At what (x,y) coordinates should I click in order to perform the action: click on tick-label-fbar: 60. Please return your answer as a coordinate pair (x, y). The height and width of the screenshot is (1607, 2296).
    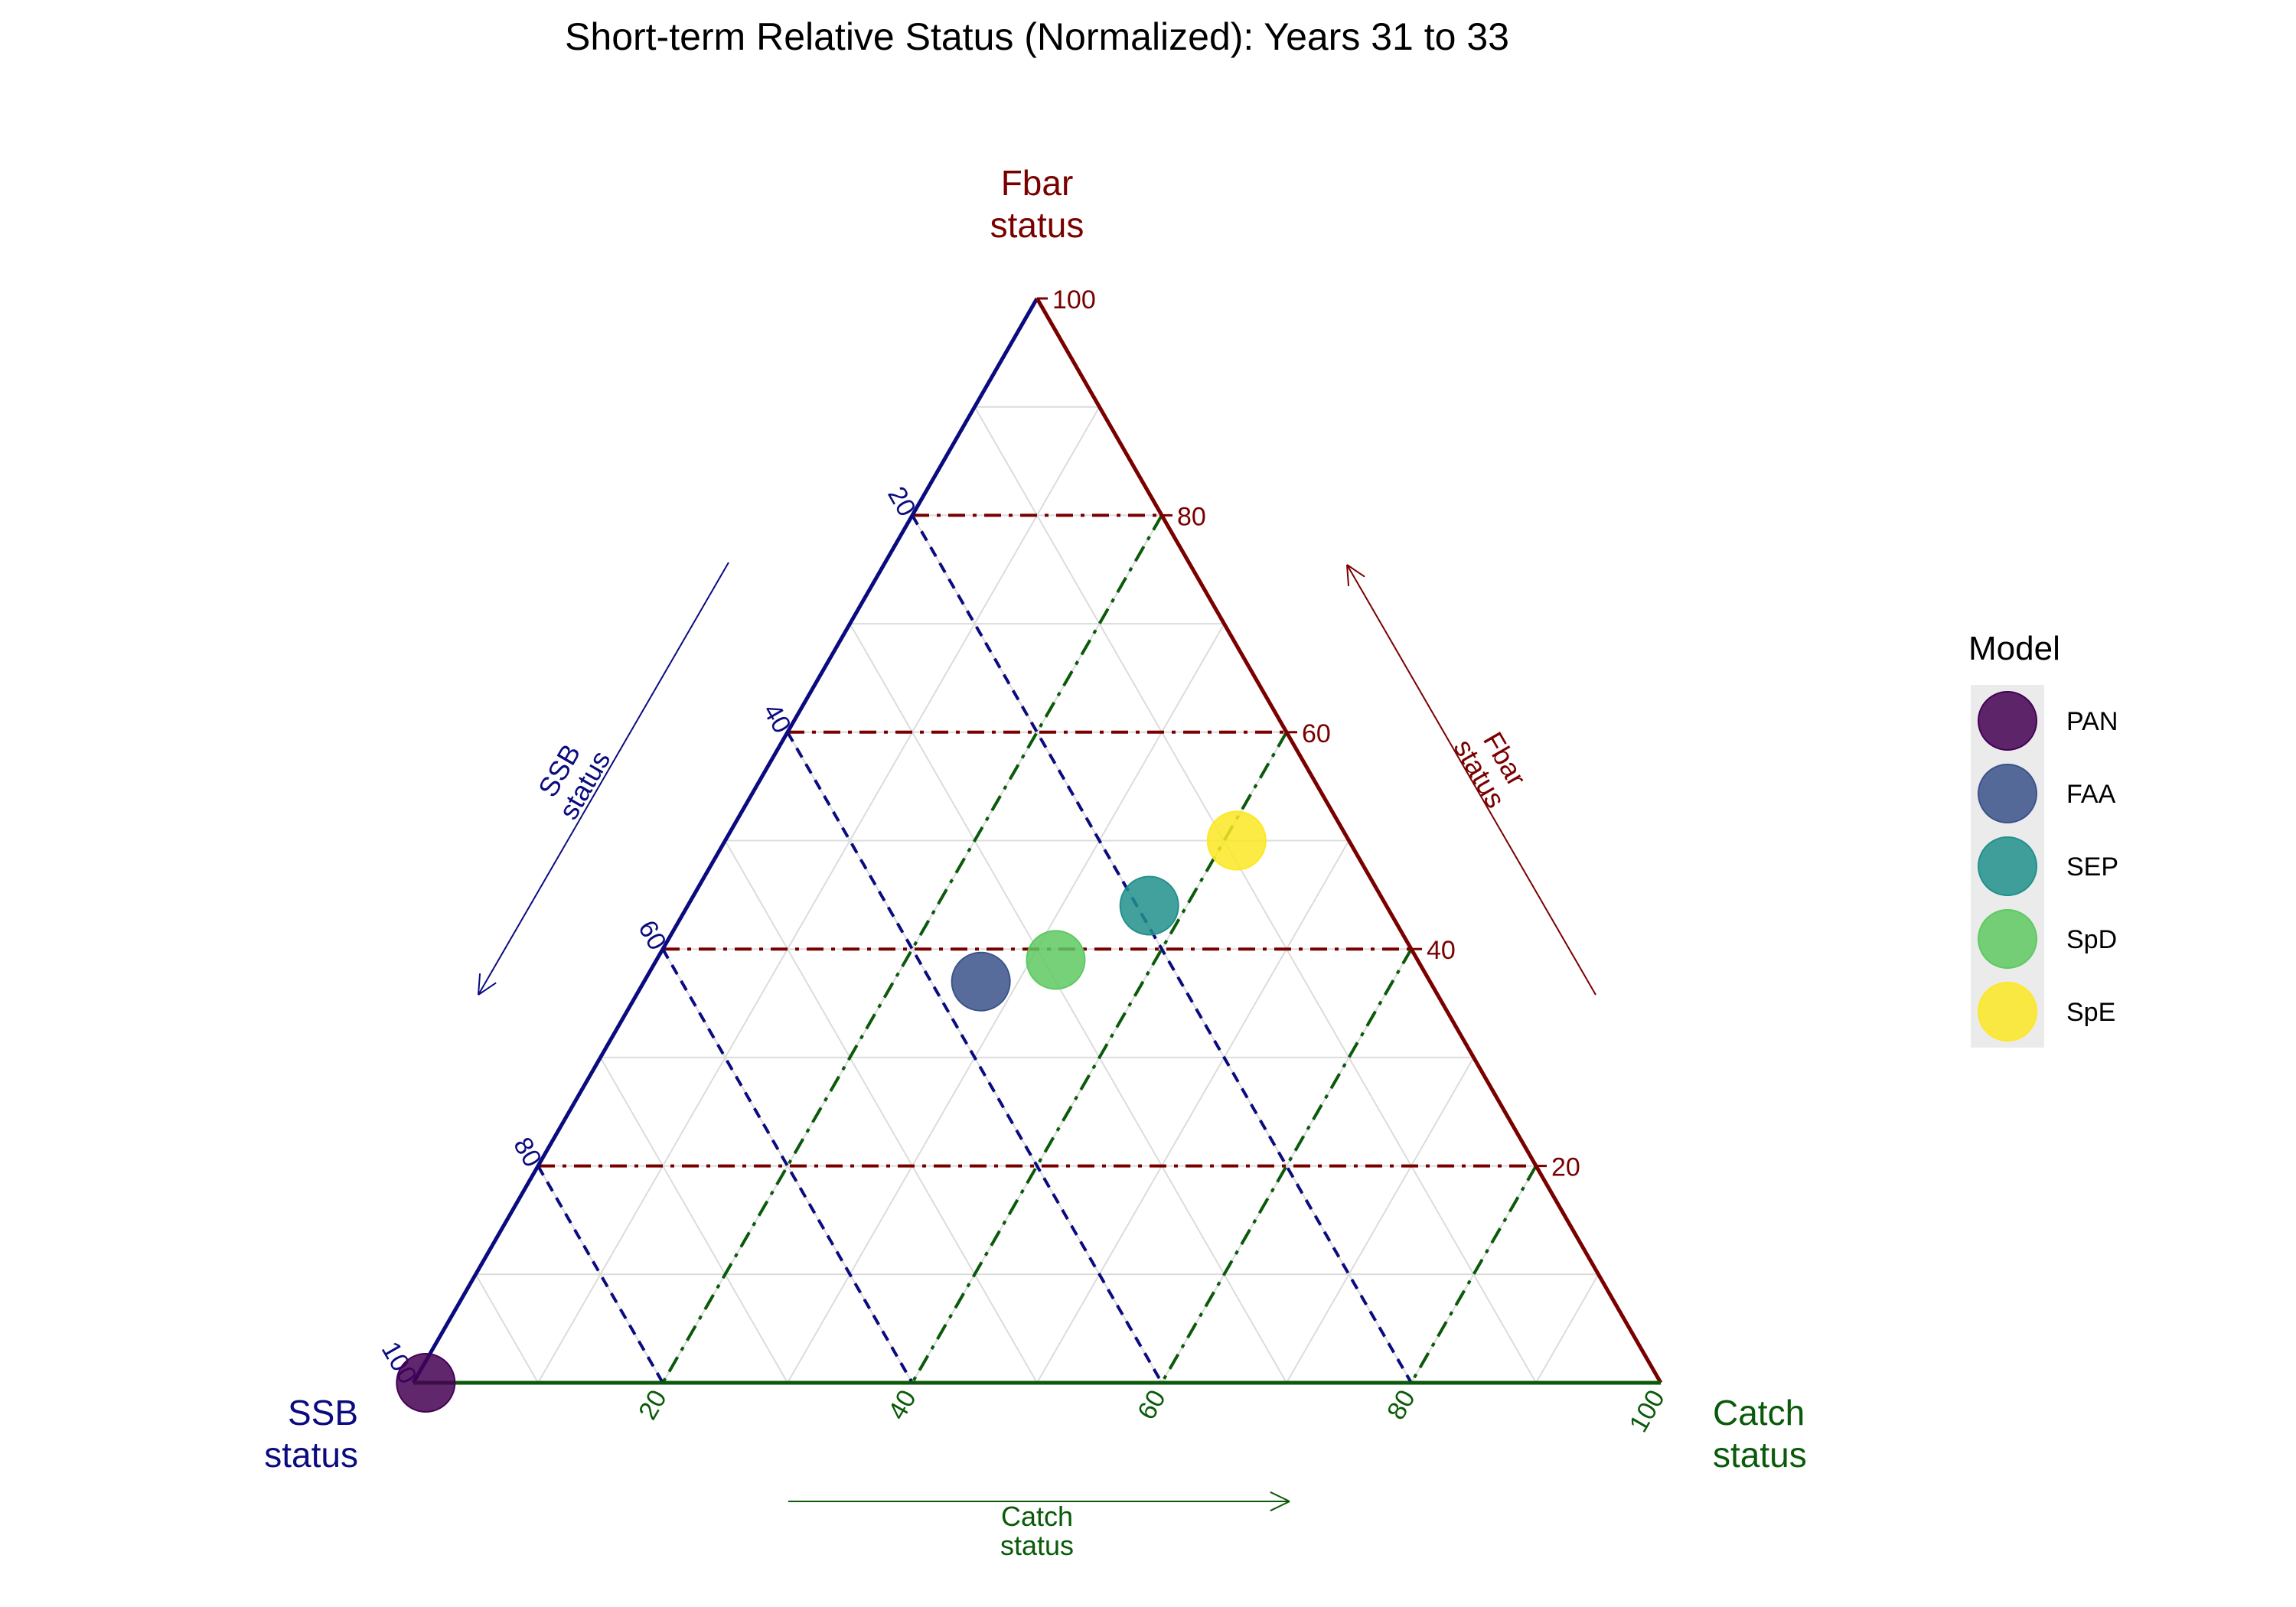
    Looking at the image, I should click on (1316, 733).